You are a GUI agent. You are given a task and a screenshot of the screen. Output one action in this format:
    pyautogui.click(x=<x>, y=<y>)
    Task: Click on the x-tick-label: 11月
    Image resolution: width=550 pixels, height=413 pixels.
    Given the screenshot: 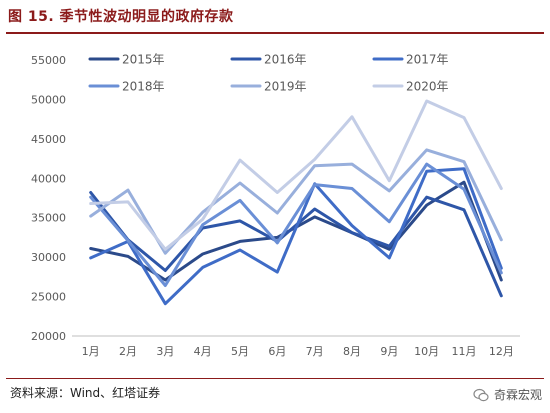 What is the action you would take?
    pyautogui.click(x=464, y=351)
    